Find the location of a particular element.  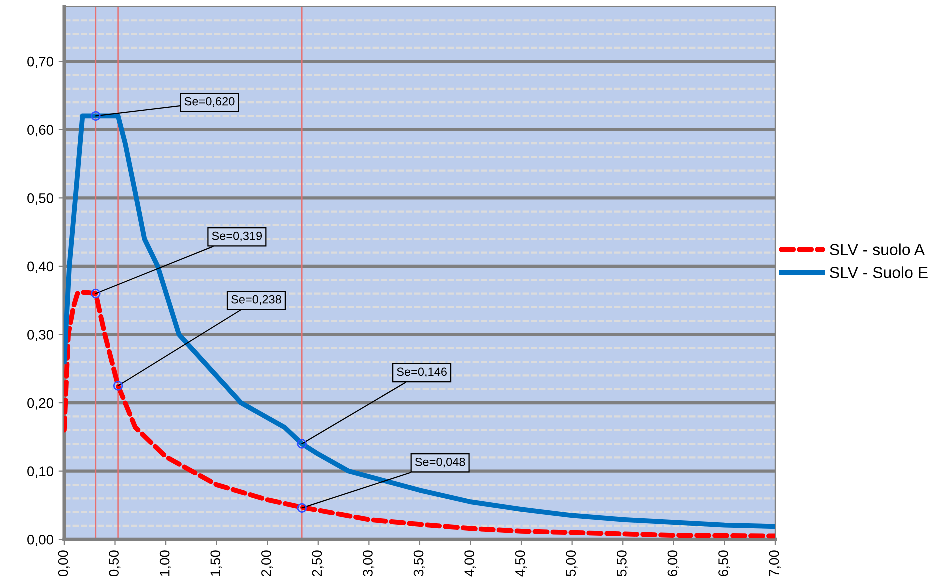

x-tick-label: 4,50 is located at coordinates (521, 563).